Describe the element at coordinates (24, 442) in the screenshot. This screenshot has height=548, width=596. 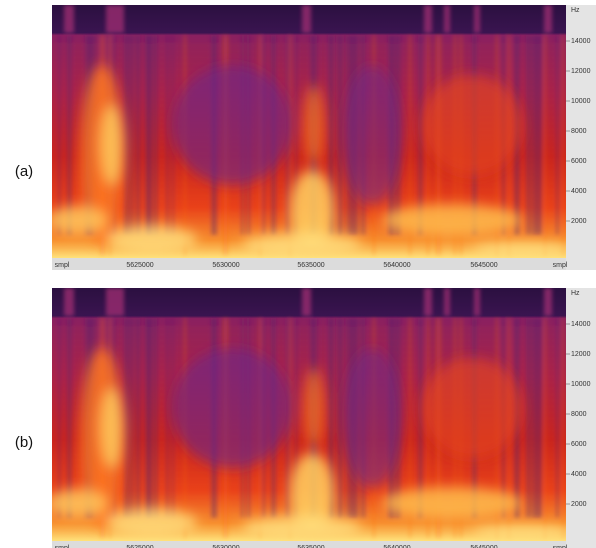
I see `panel-label: (b)` at that location.